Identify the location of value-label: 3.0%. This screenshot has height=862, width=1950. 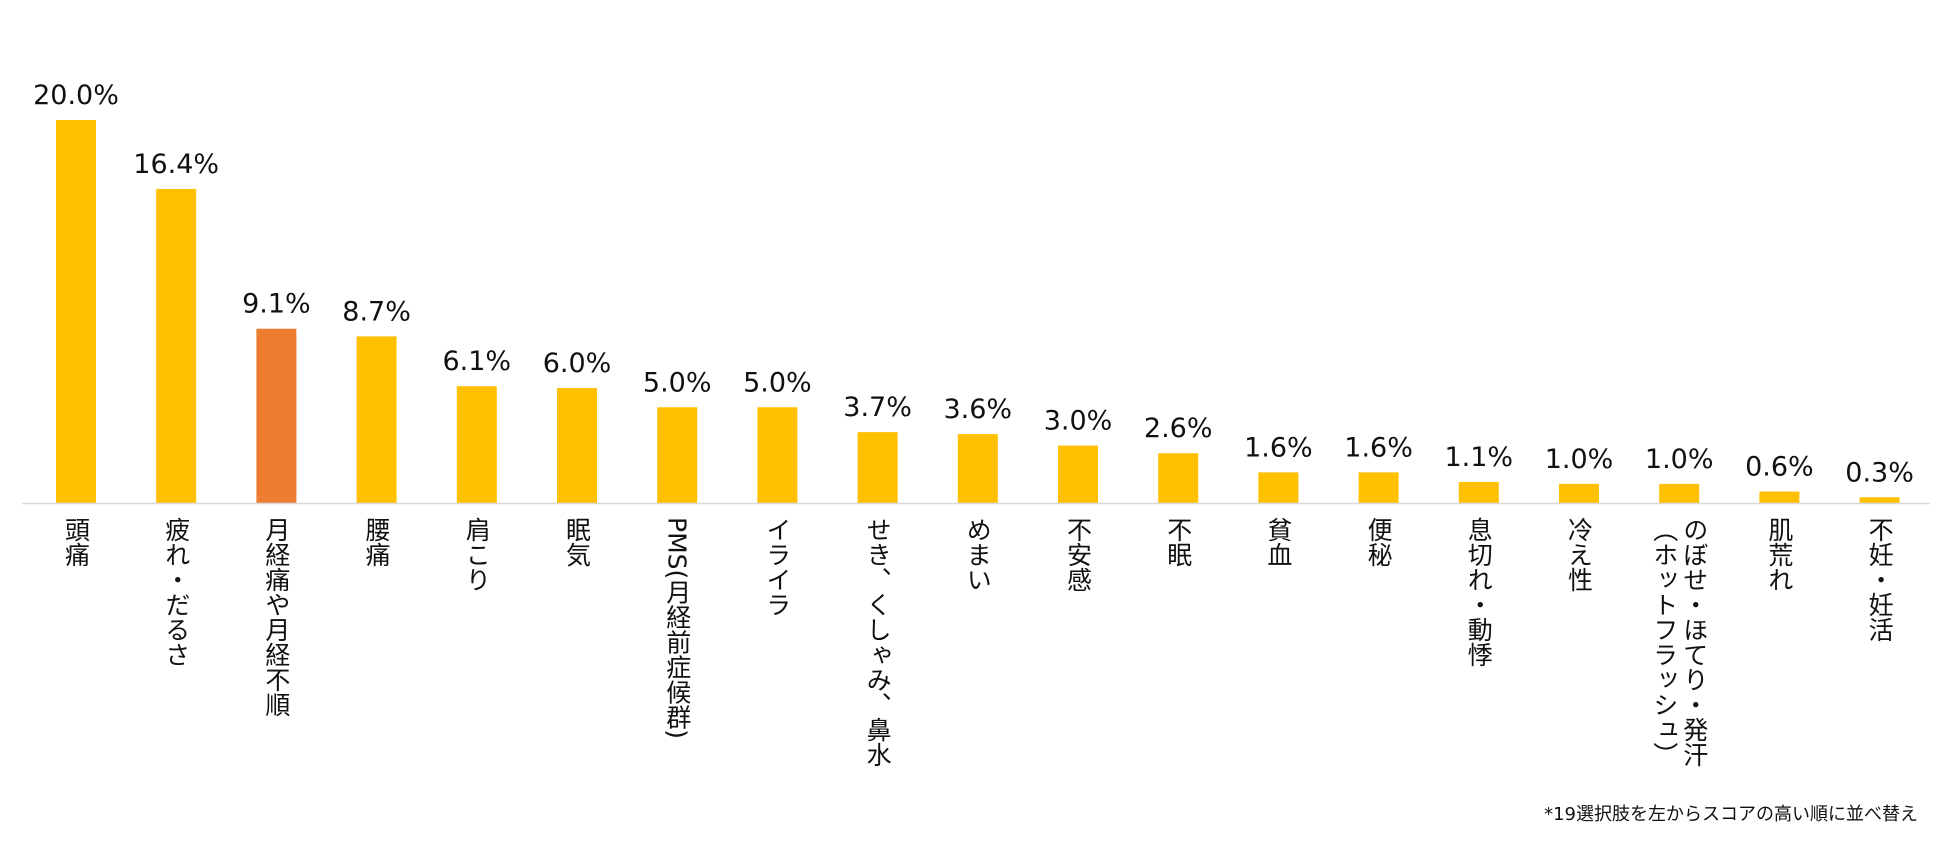
(1078, 421).